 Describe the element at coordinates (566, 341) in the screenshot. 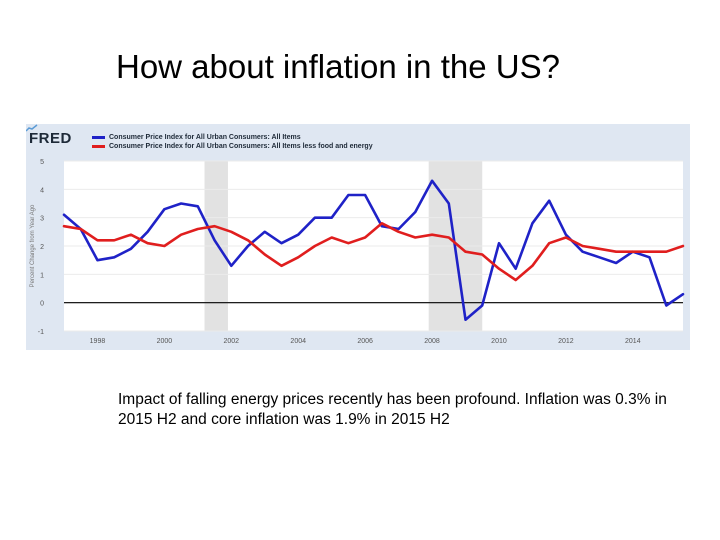

I see `x-tick-label: 2012` at that location.